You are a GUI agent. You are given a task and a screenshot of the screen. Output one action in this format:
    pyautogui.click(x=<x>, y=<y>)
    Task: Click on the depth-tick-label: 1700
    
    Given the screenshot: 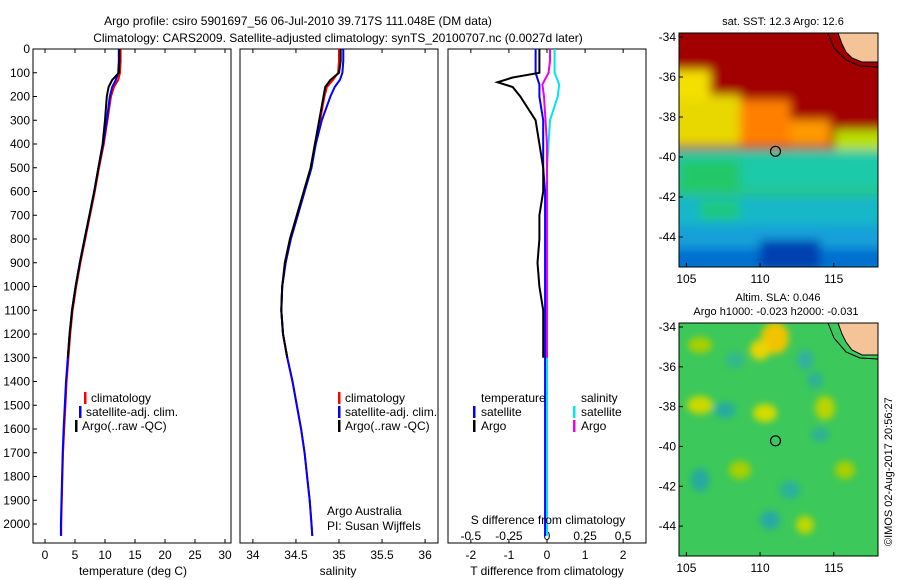 What is the action you would take?
    pyautogui.click(x=16, y=453)
    